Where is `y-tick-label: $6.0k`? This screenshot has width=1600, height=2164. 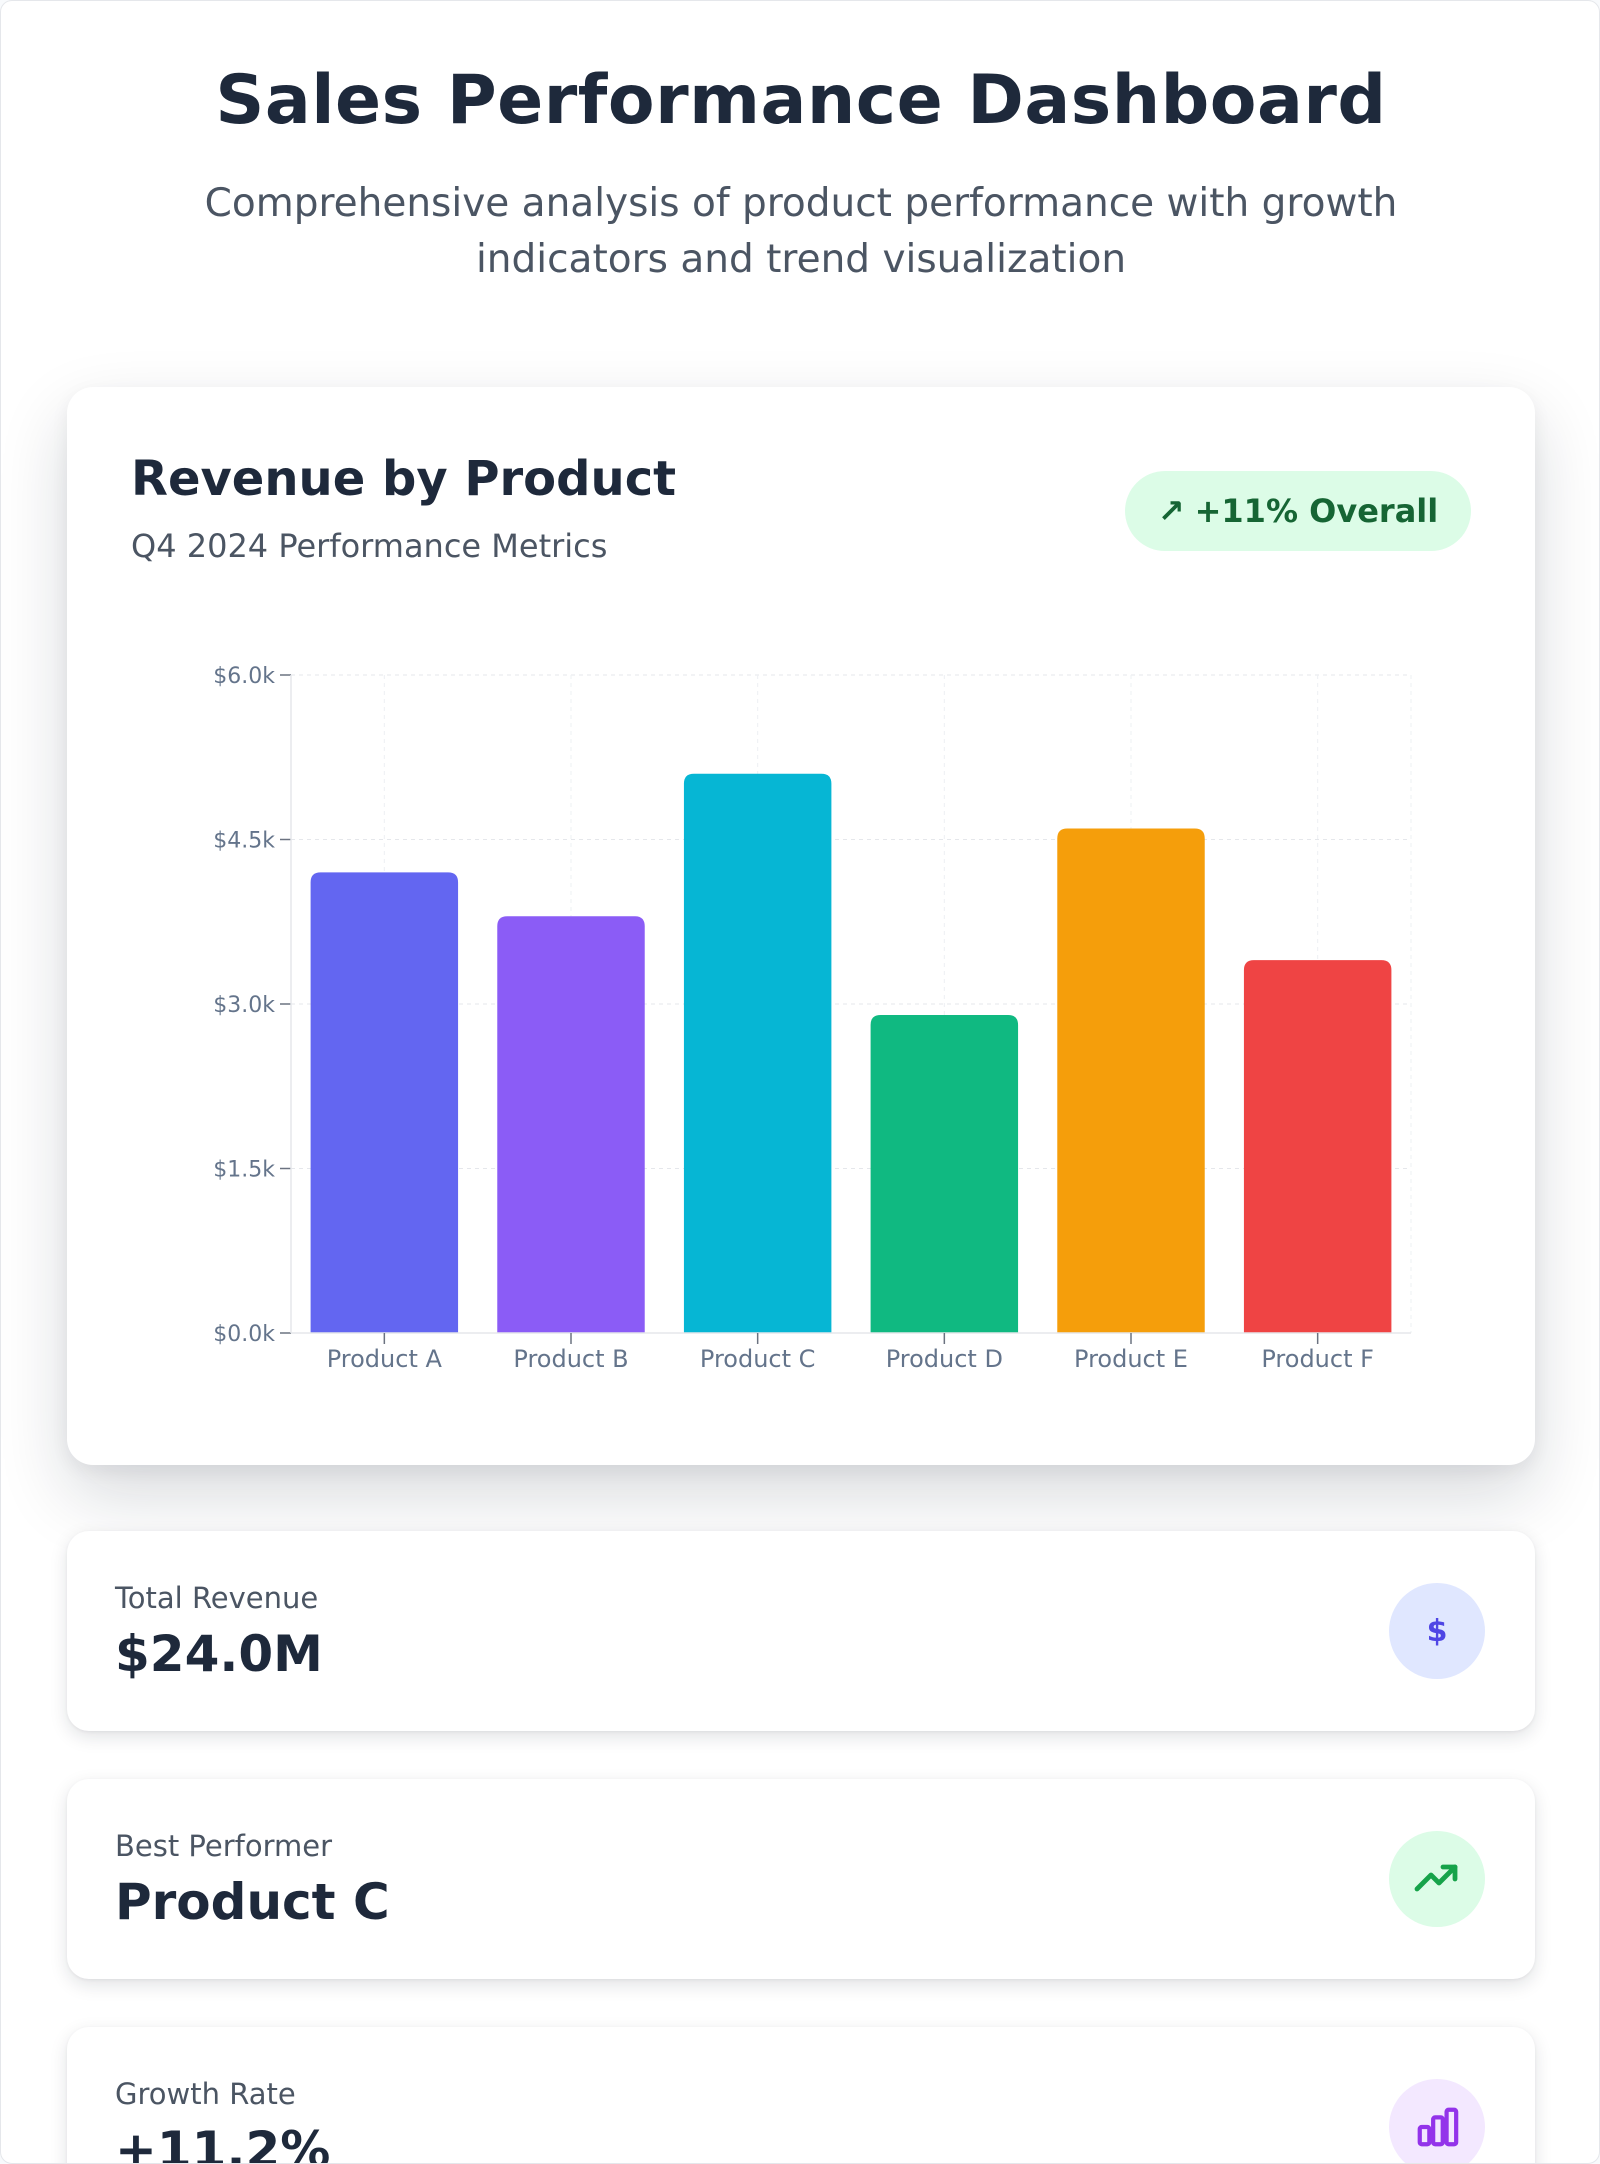
y-tick-label: $6.0k is located at coordinates (244, 676).